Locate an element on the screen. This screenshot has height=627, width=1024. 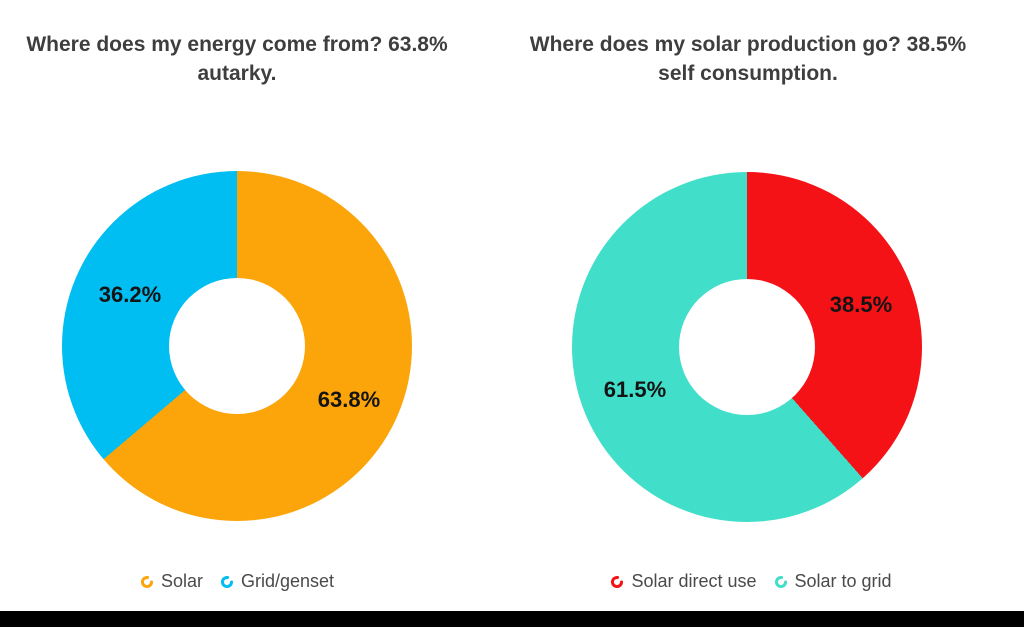
legend-label-grid-genset: Grid/genset is located at coordinates (287, 581).